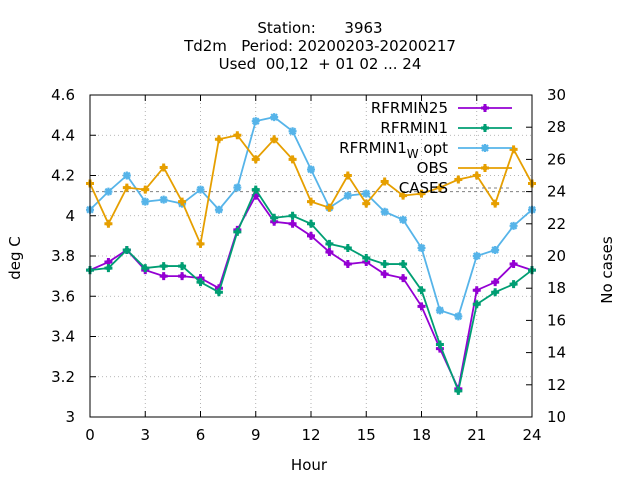  What do you see at coordinates (556, 224) in the screenshot?
I see `y2-tick-label: 22` at bounding box center [556, 224].